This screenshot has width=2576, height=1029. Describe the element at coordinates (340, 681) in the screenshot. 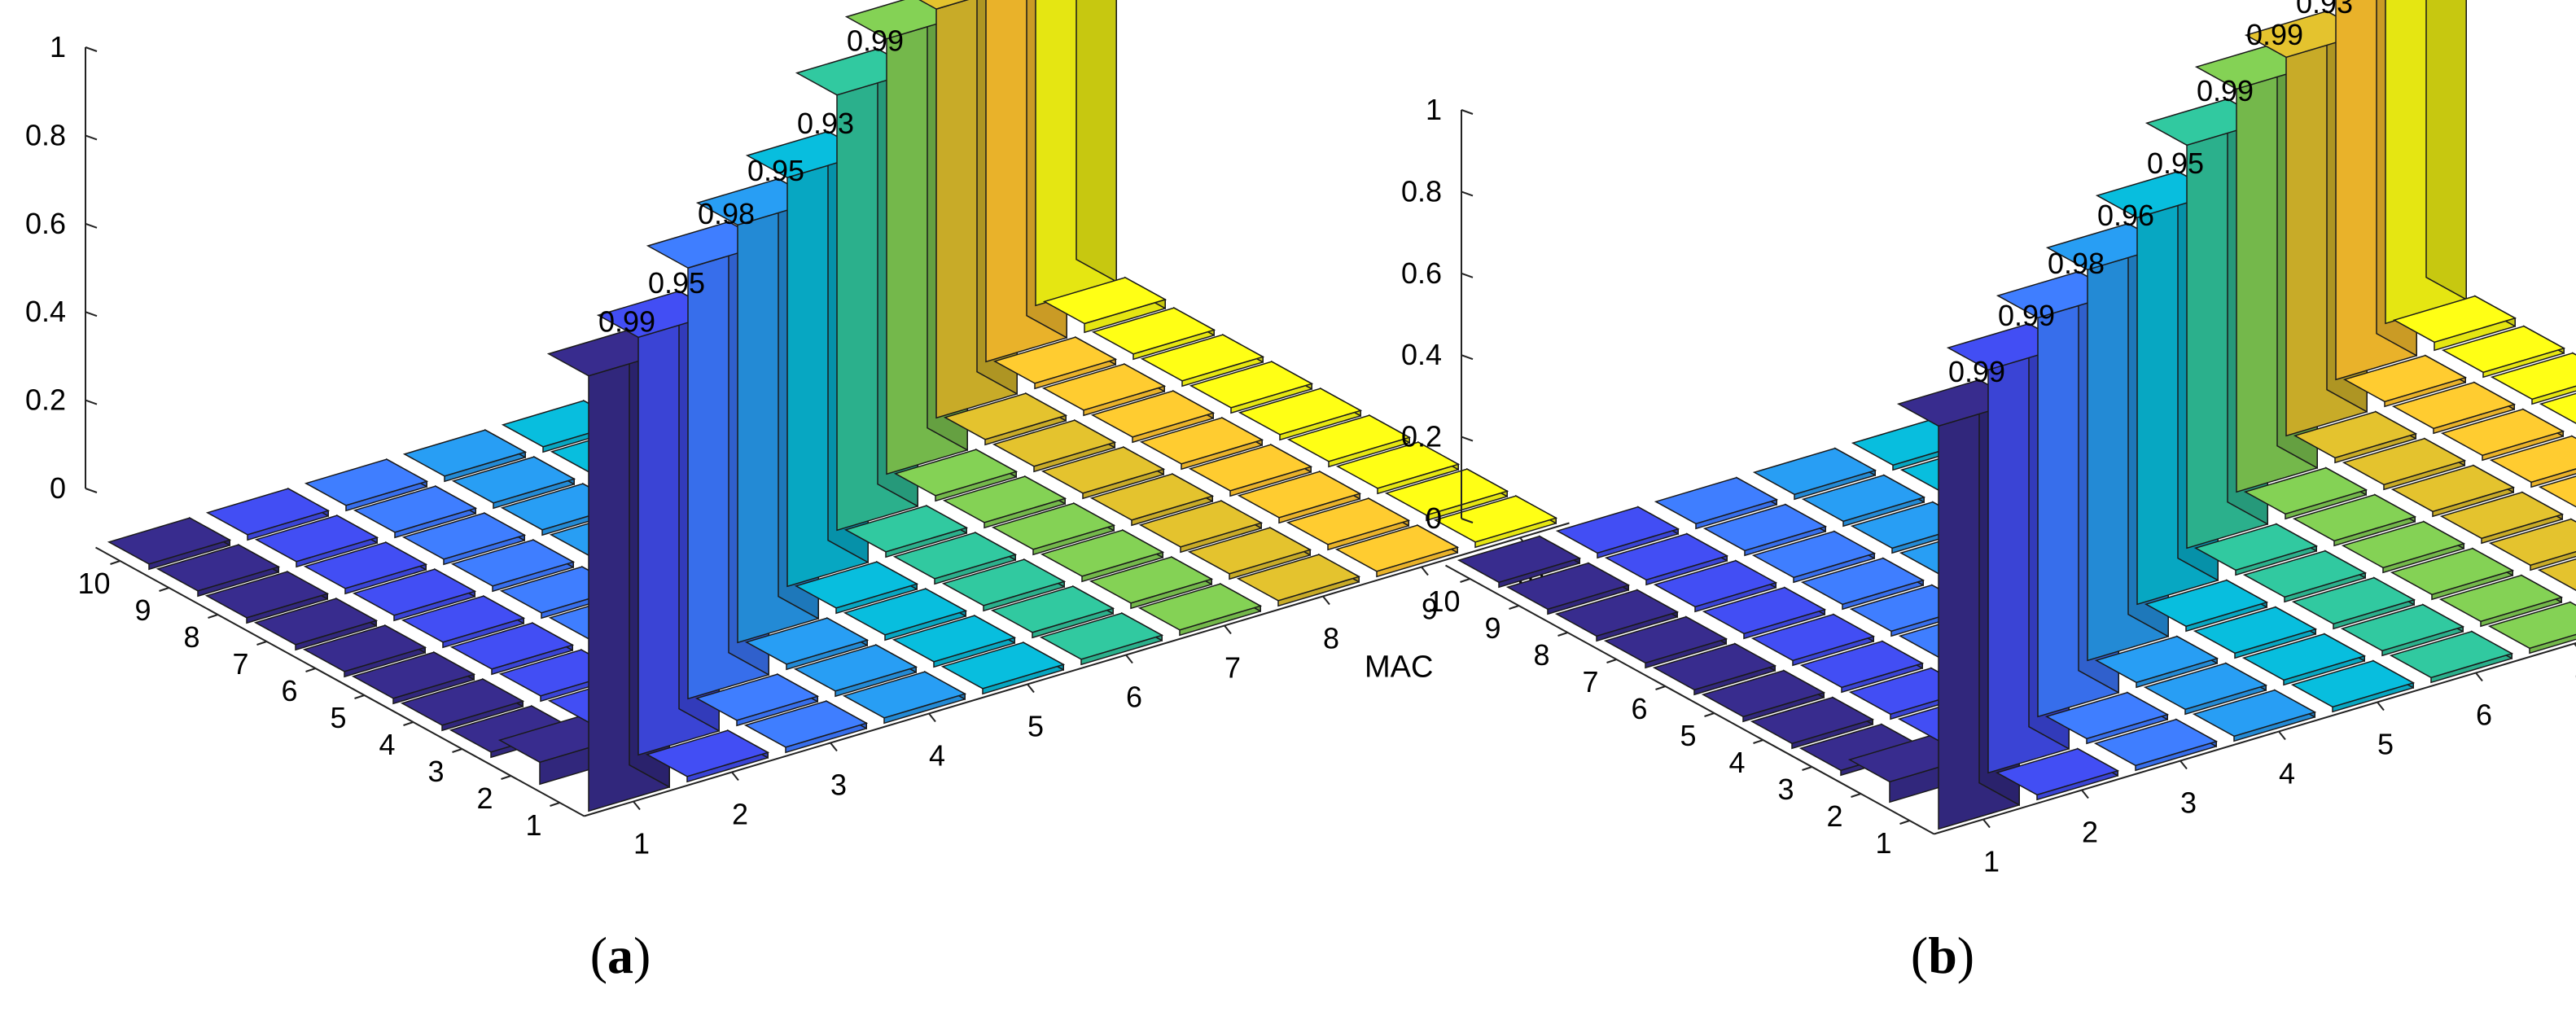

I see `y-axis-line` at that location.